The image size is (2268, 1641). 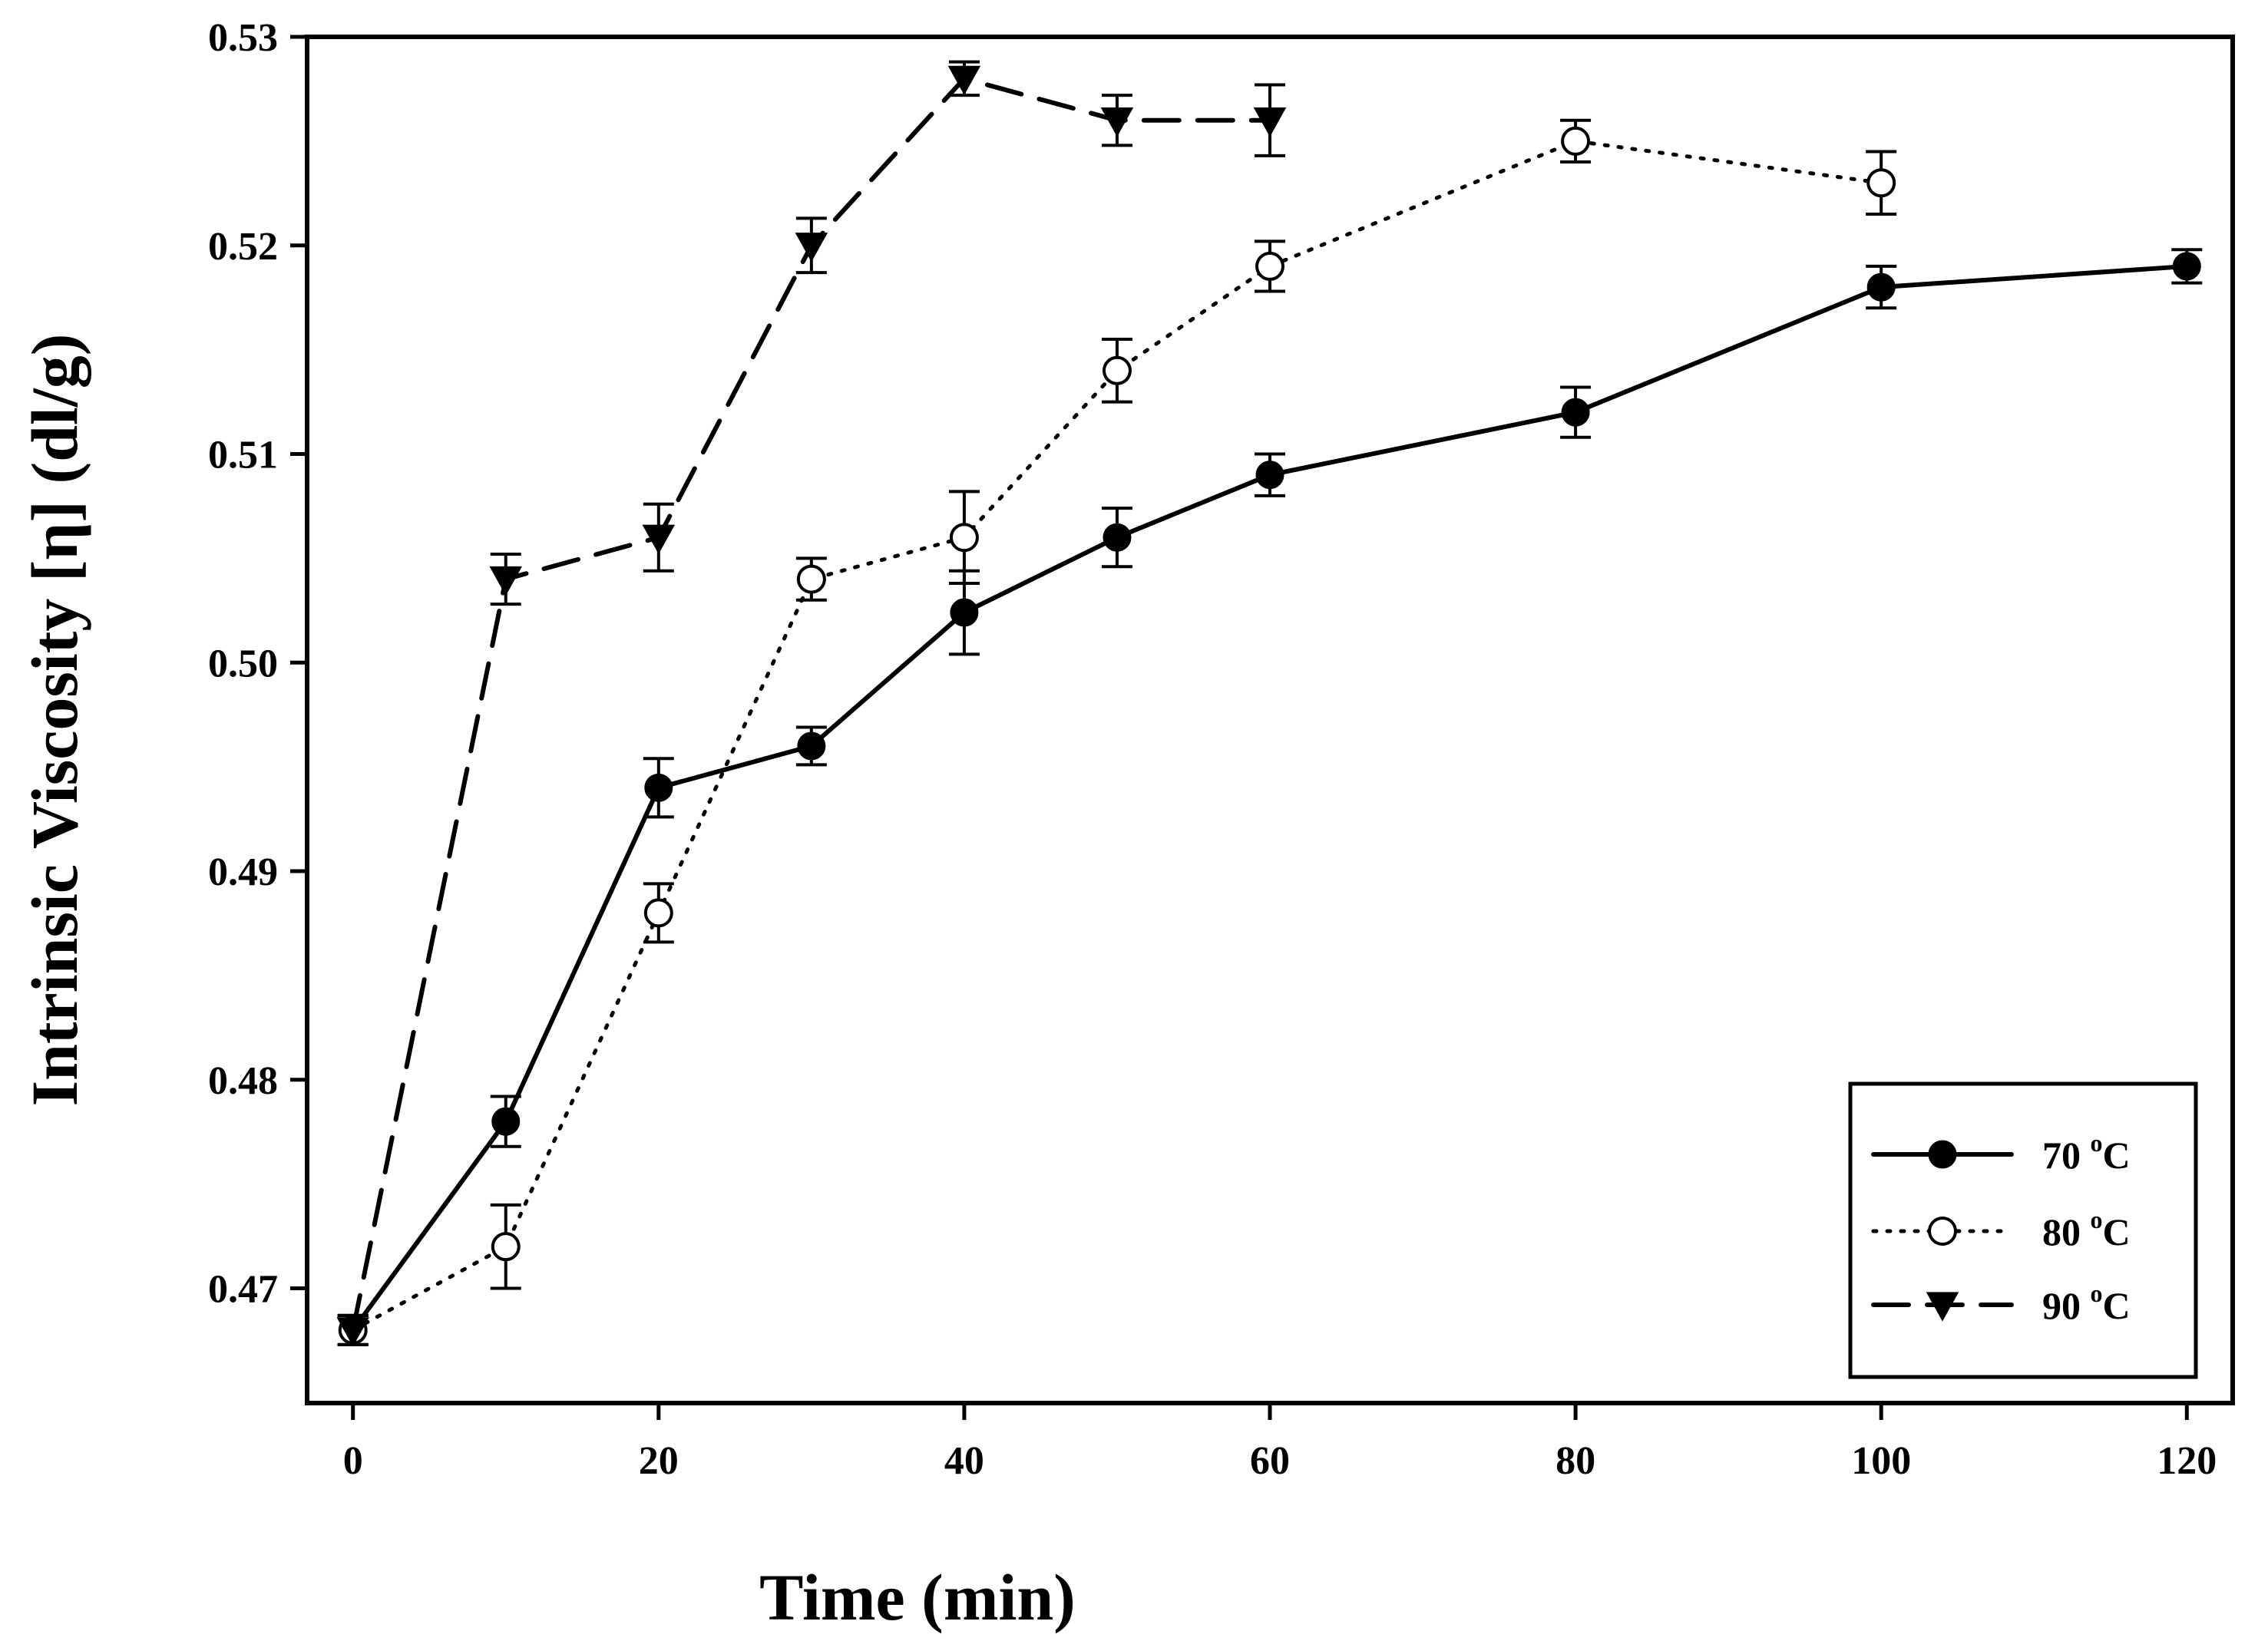 I want to click on legend-label: 80 oC, so click(x=2086, y=1229).